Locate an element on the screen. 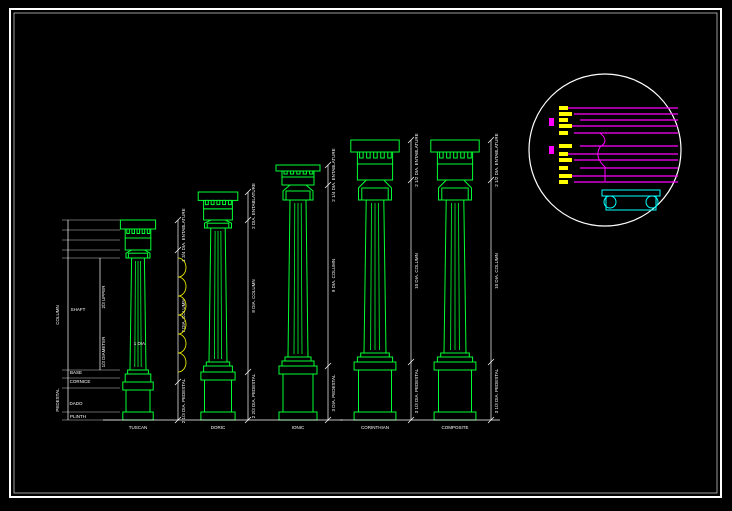 The height and width of the screenshot is (511, 732). detail-mark is located at coordinates (551, 150).